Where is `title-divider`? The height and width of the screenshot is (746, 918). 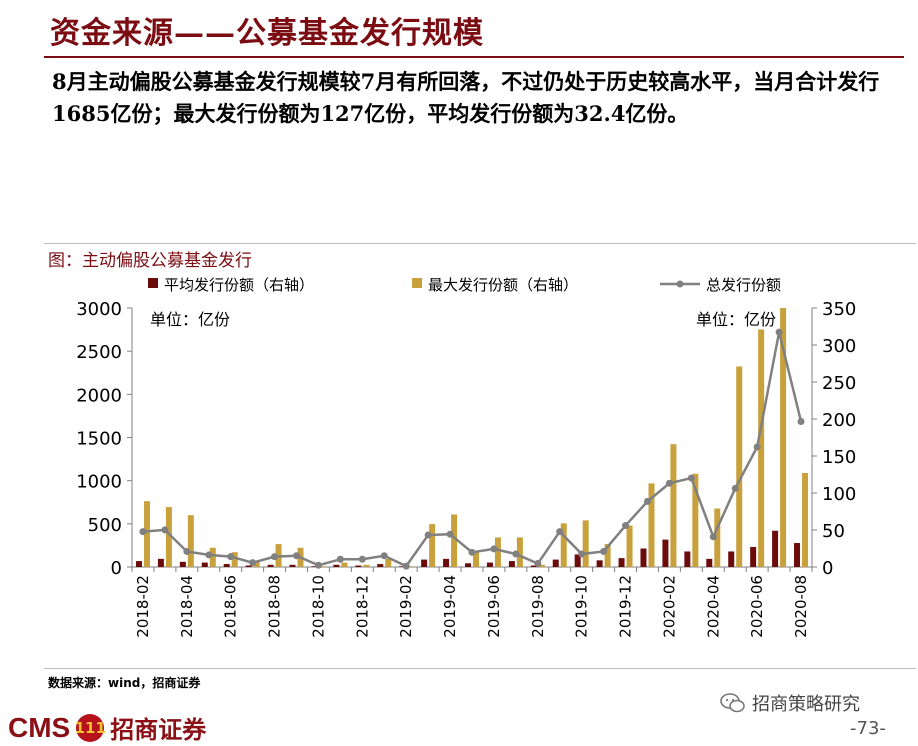
title-divider is located at coordinates (474, 57).